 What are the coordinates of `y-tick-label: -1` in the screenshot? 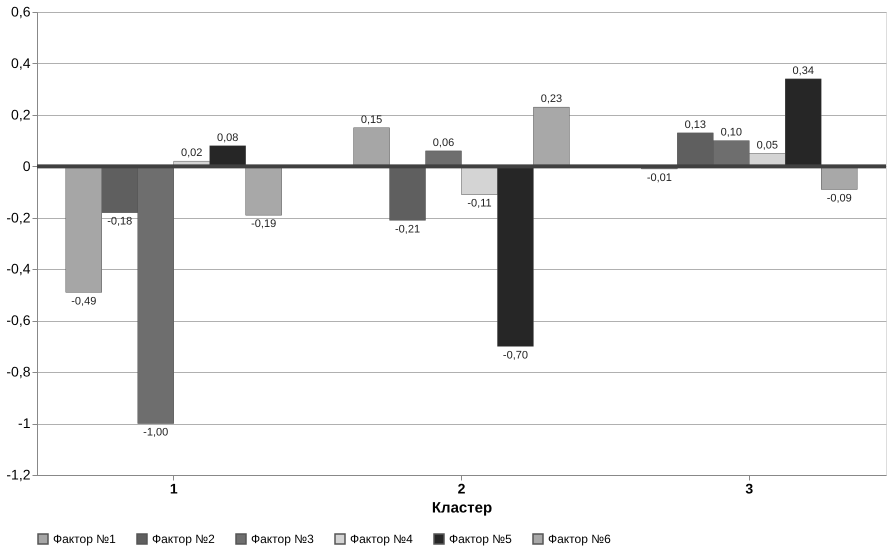 It's located at (24, 423).